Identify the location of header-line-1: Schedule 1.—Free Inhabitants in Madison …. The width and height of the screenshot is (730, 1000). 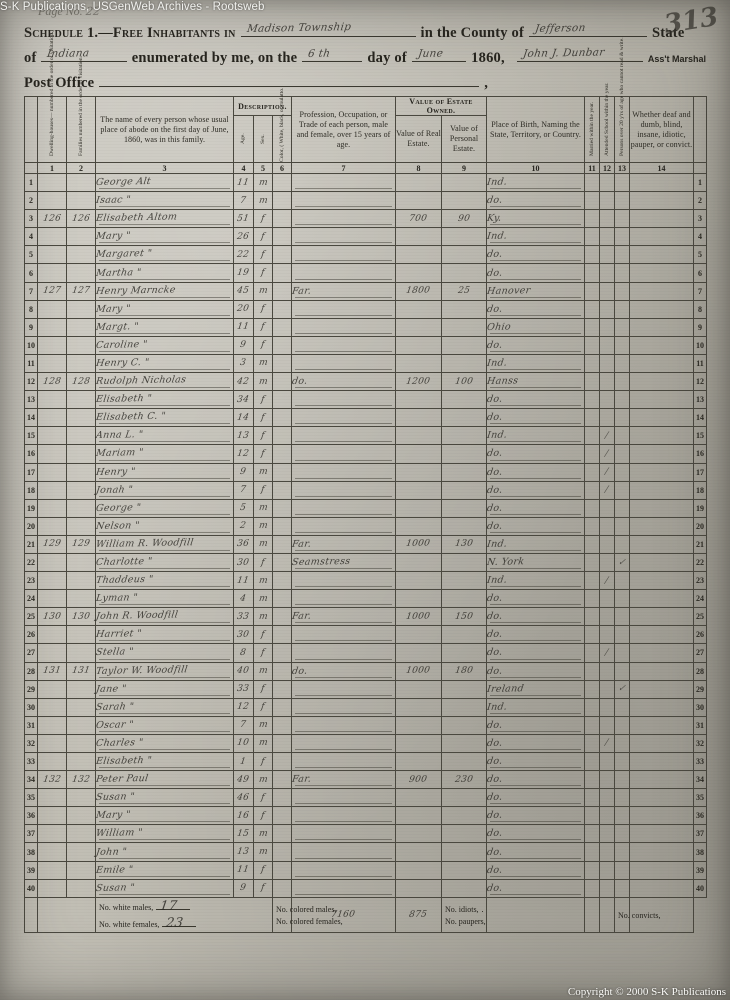
(365, 31).